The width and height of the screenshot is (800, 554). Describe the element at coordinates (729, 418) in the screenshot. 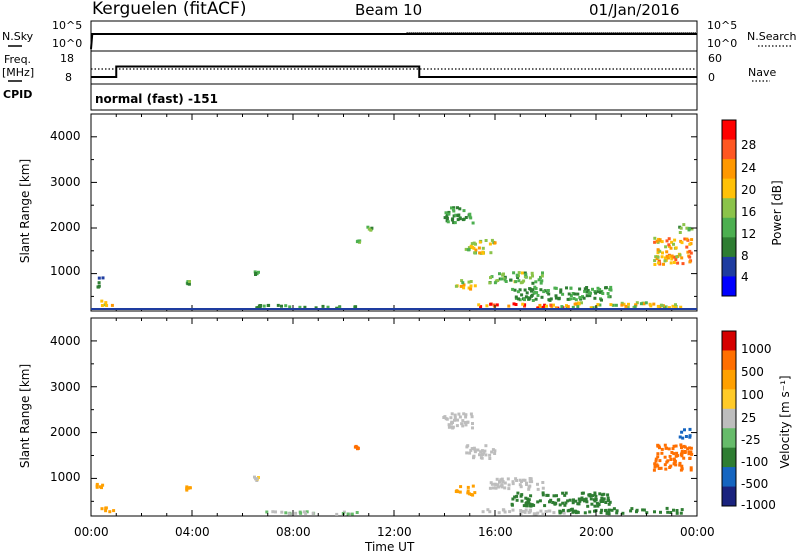

I see `velocity-colorbar` at that location.